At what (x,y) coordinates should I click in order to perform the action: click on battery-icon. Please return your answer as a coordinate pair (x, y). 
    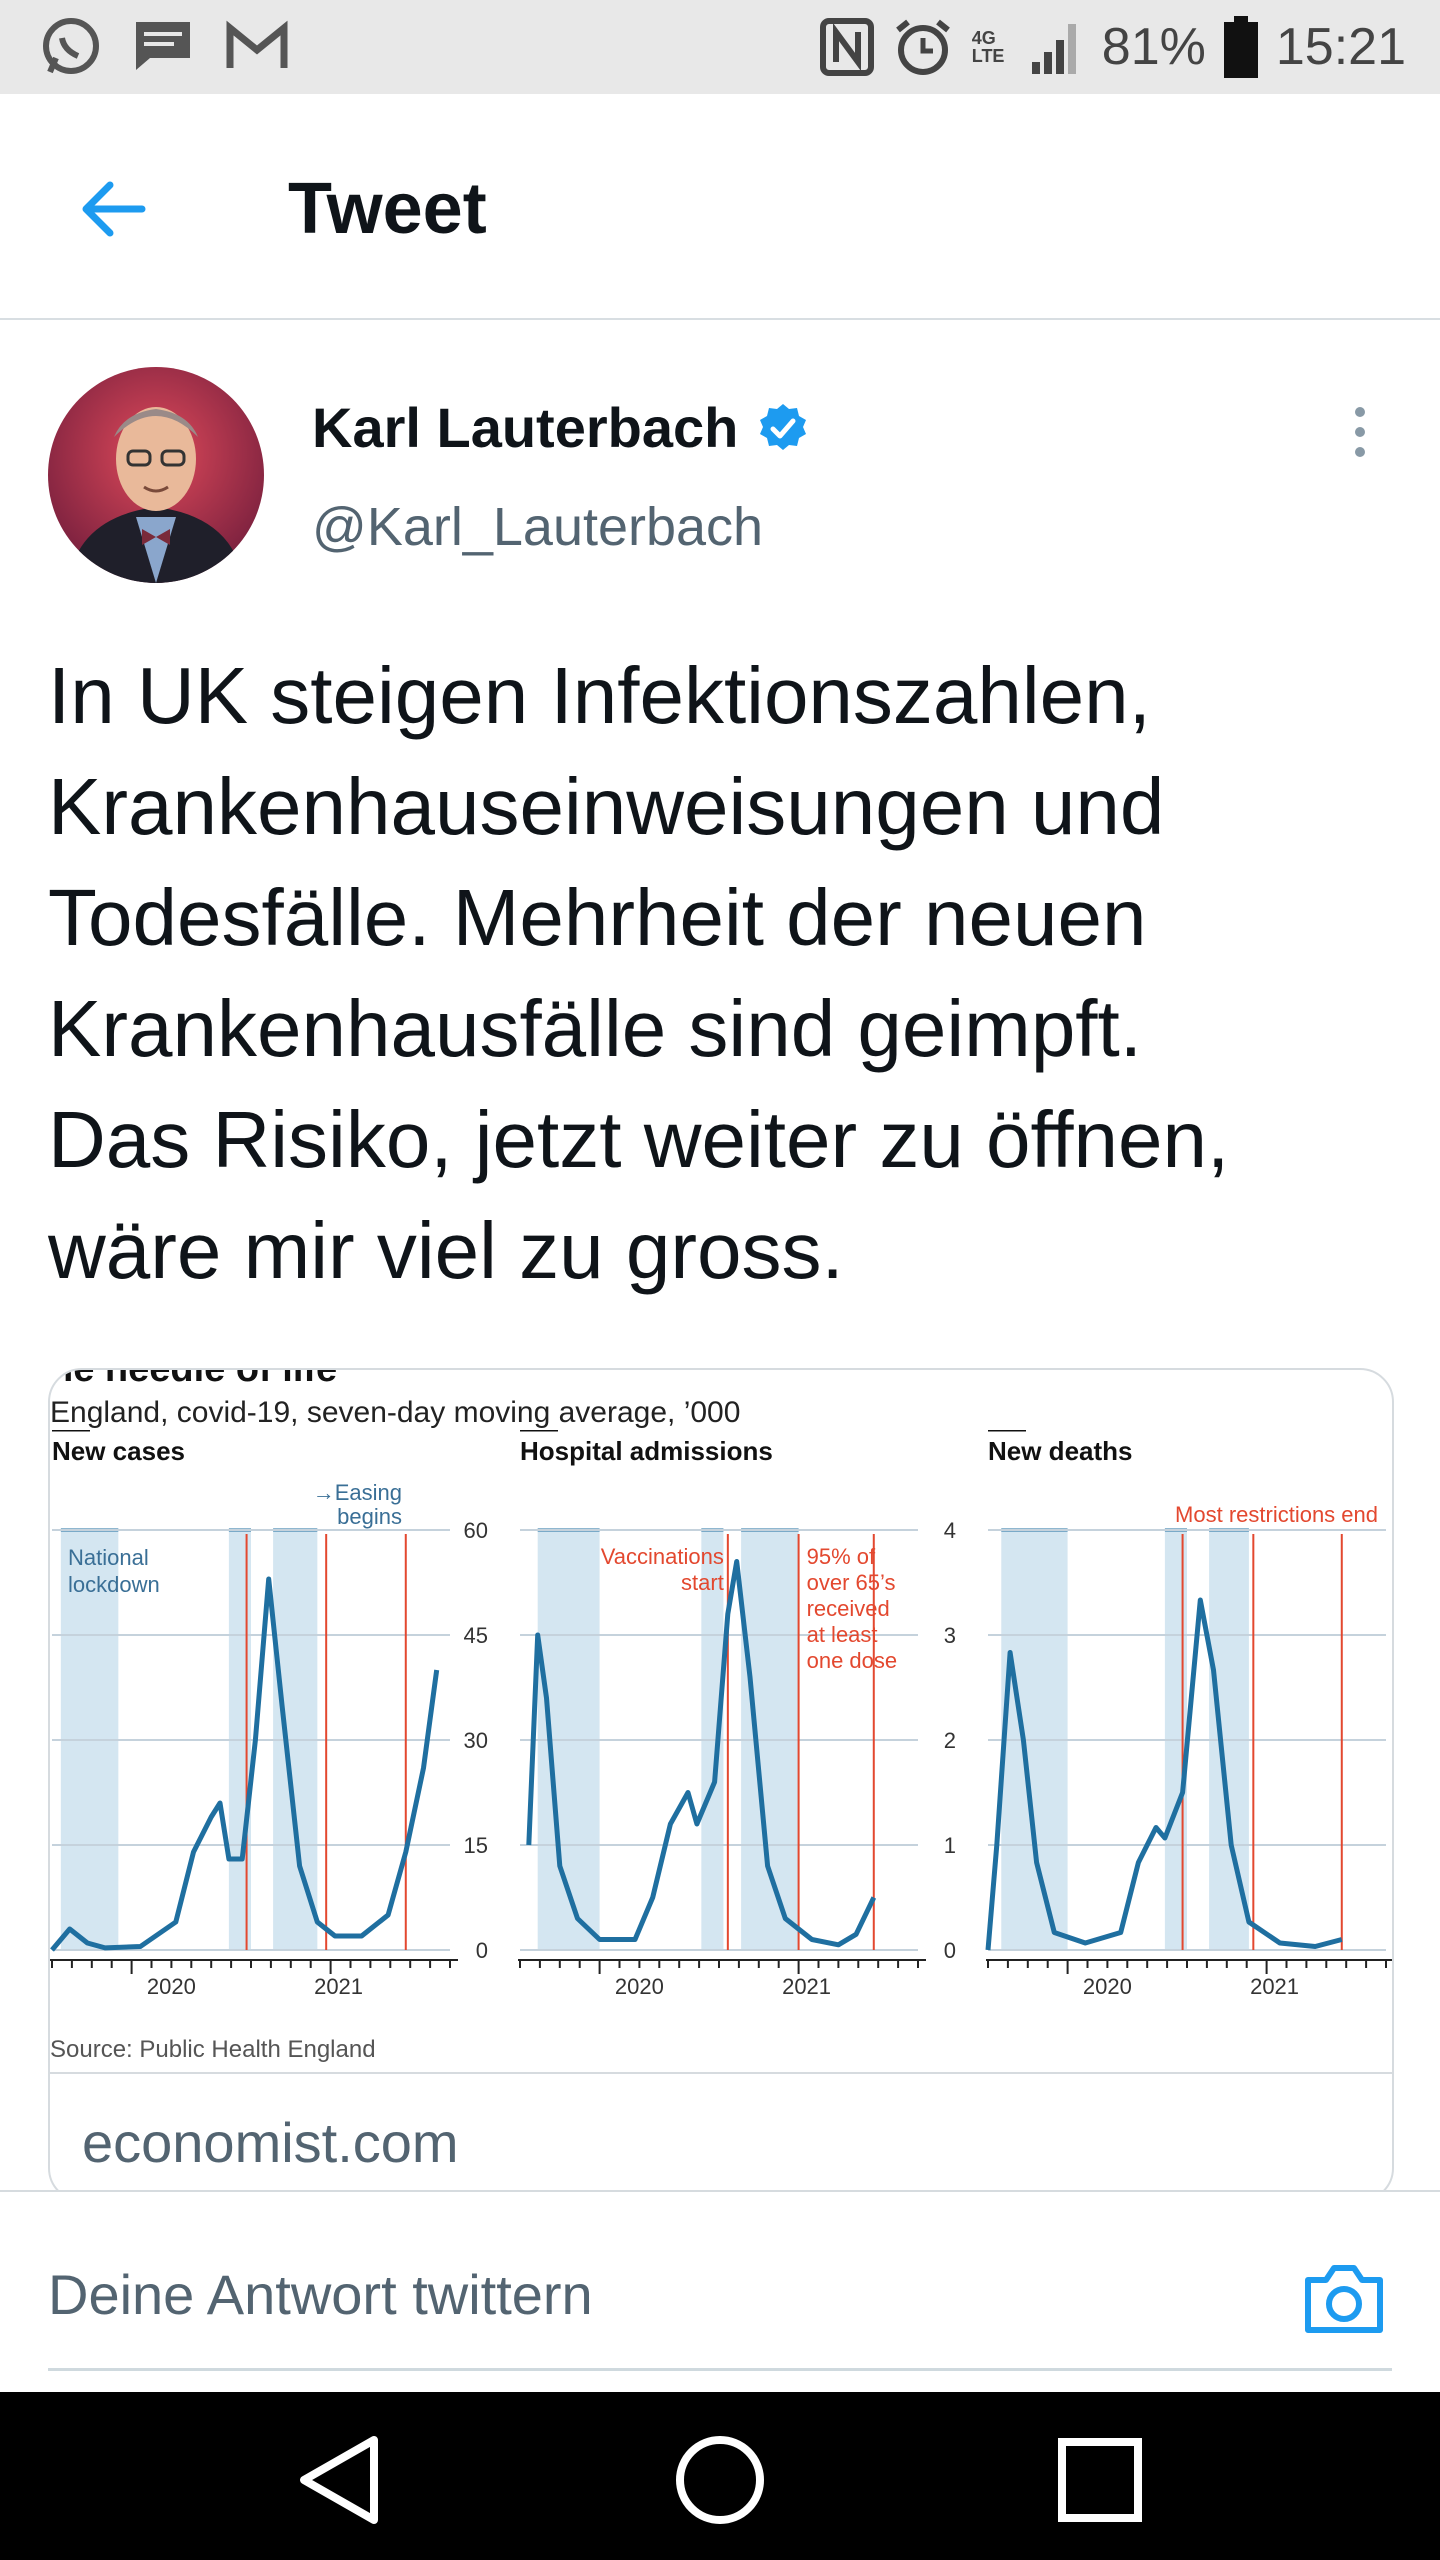
    Looking at the image, I should click on (1240, 47).